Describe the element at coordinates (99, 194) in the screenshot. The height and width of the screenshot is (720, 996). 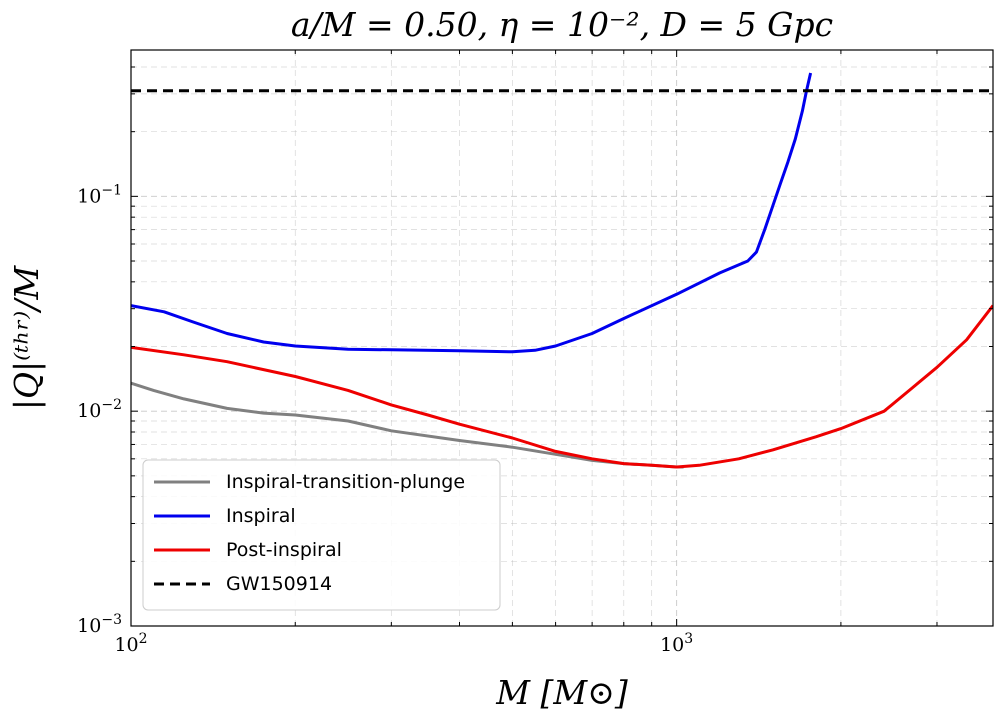
I see `y-tick-label: 10⁻¹` at that location.